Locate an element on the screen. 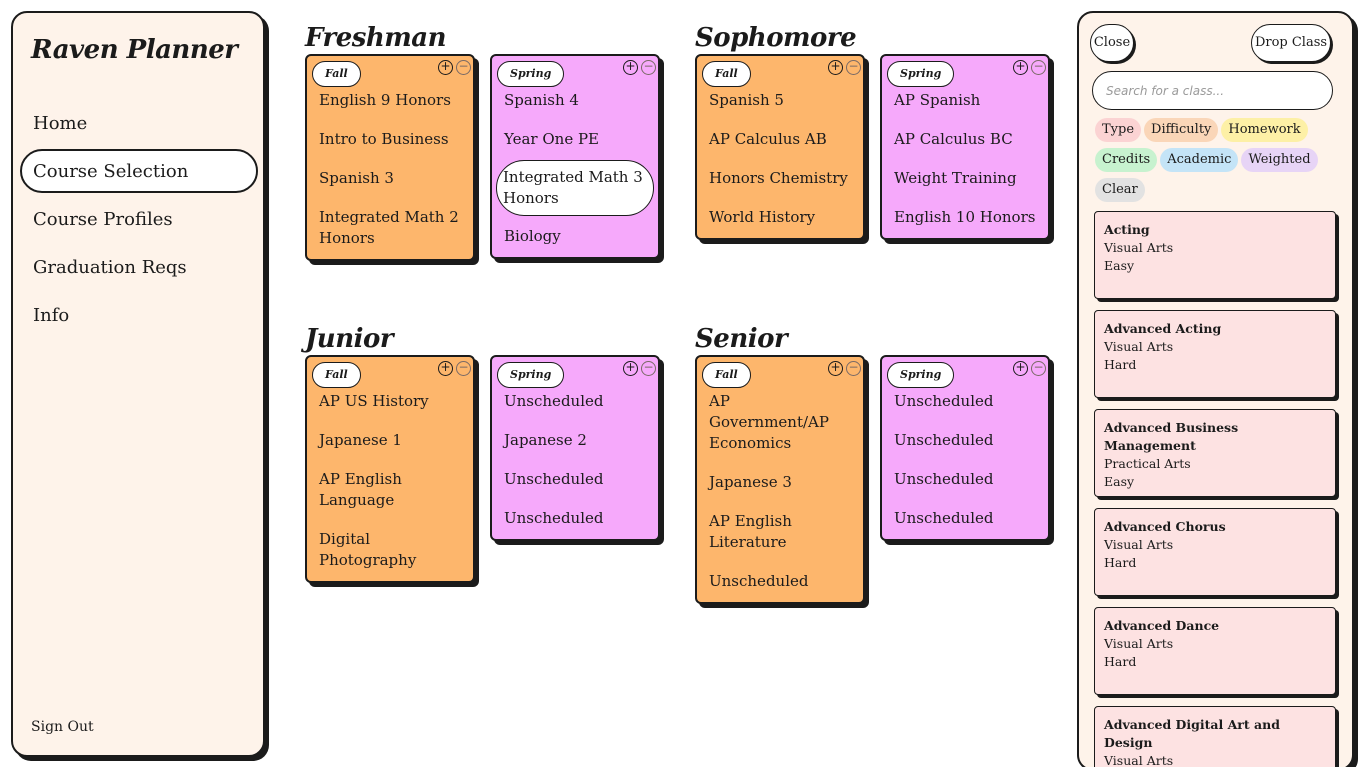  filter-chip-credits: Credits is located at coordinates (1126, 160).